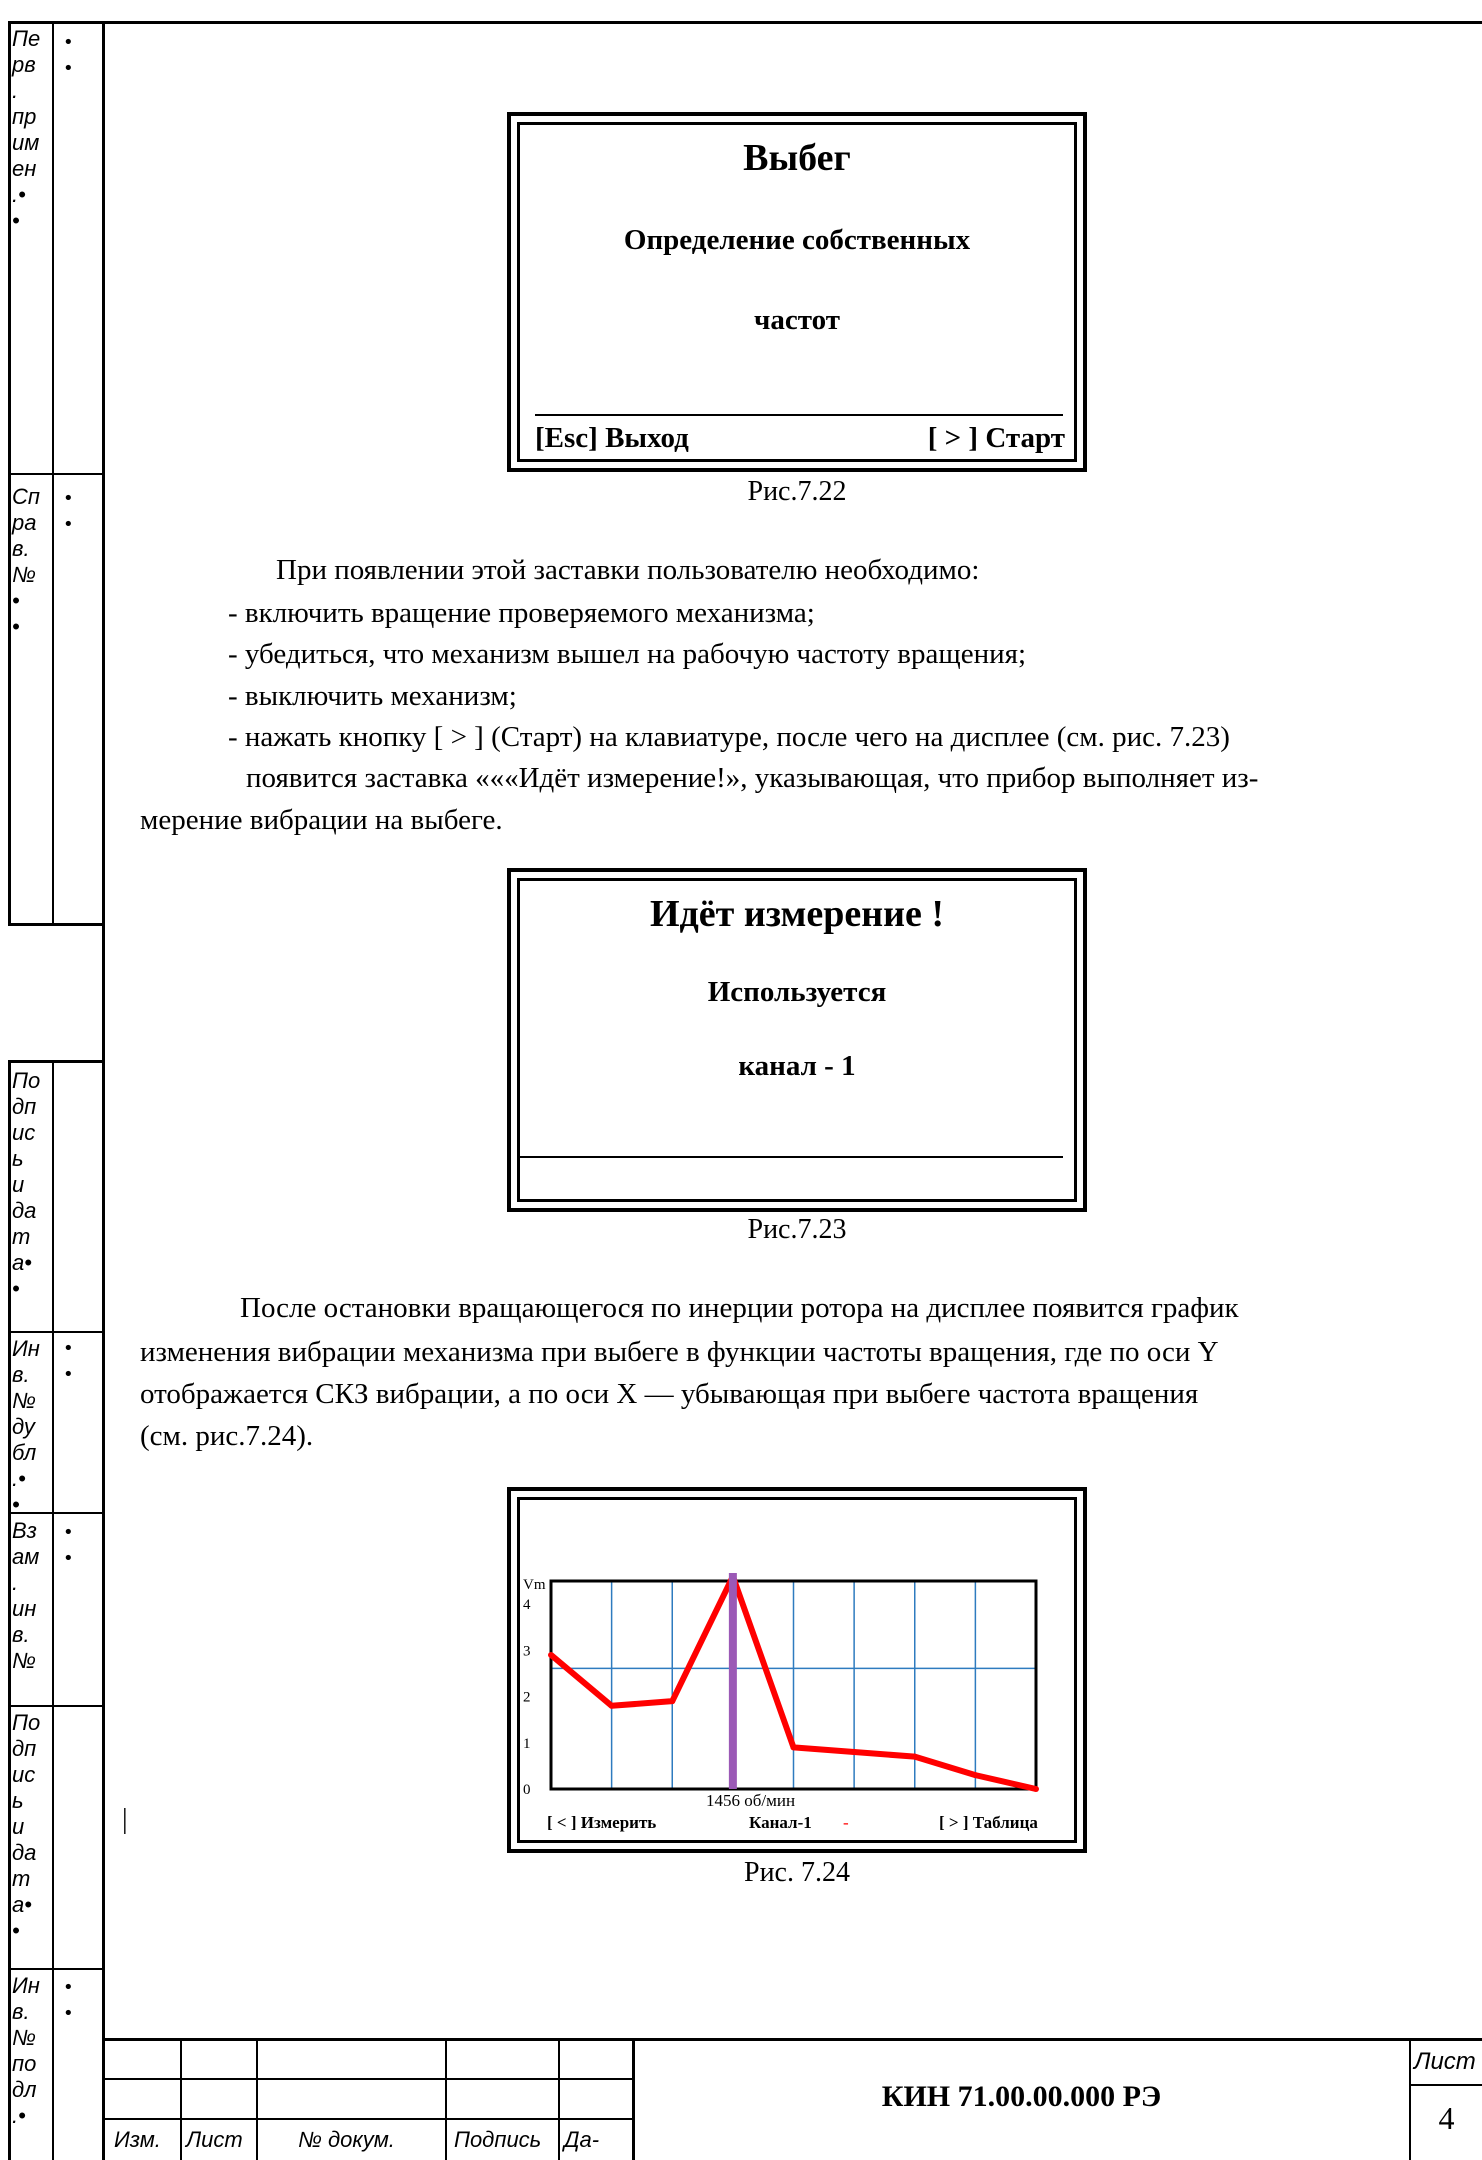 This screenshot has height=2160, width=1482. Describe the element at coordinates (498, 2139) in the screenshot. I see `col-sign: Подпись` at that location.